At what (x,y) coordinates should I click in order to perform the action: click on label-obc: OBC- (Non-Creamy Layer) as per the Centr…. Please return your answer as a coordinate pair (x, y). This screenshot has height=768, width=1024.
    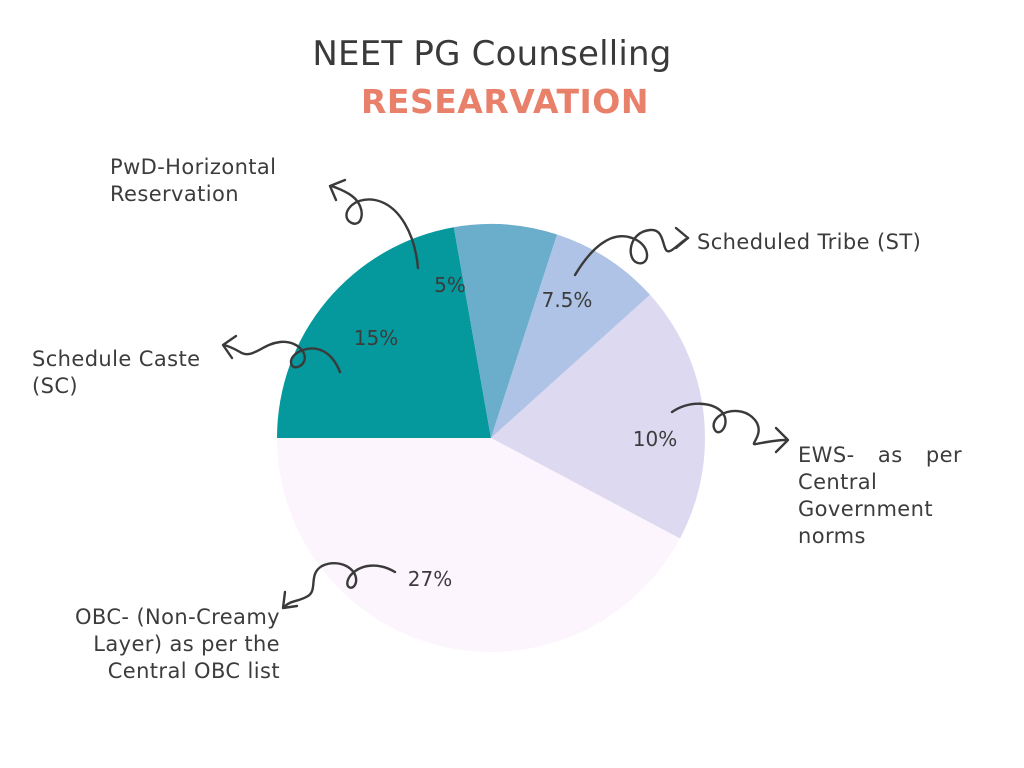
    Looking at the image, I should click on (177, 644).